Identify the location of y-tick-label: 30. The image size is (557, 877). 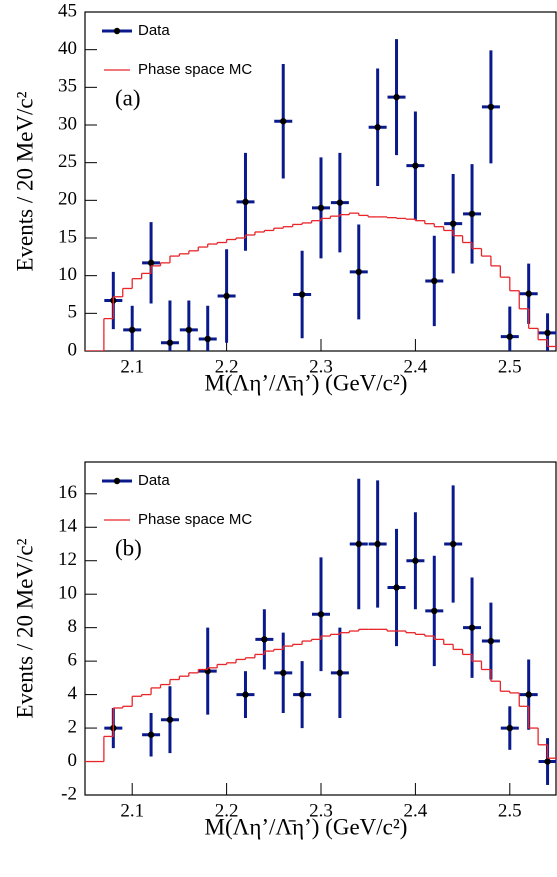
(67, 123).